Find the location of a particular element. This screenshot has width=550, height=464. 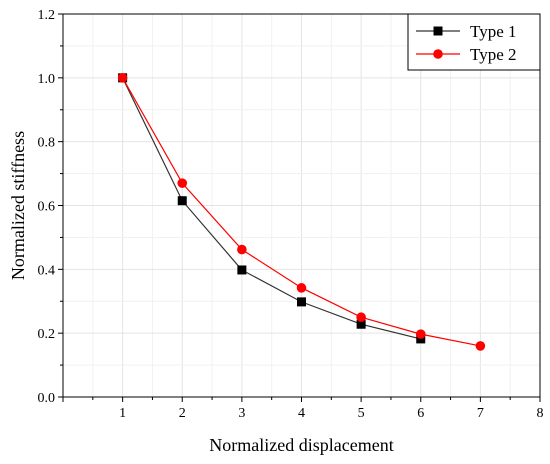

y-tick-label: 1.0 is located at coordinates (47, 79).